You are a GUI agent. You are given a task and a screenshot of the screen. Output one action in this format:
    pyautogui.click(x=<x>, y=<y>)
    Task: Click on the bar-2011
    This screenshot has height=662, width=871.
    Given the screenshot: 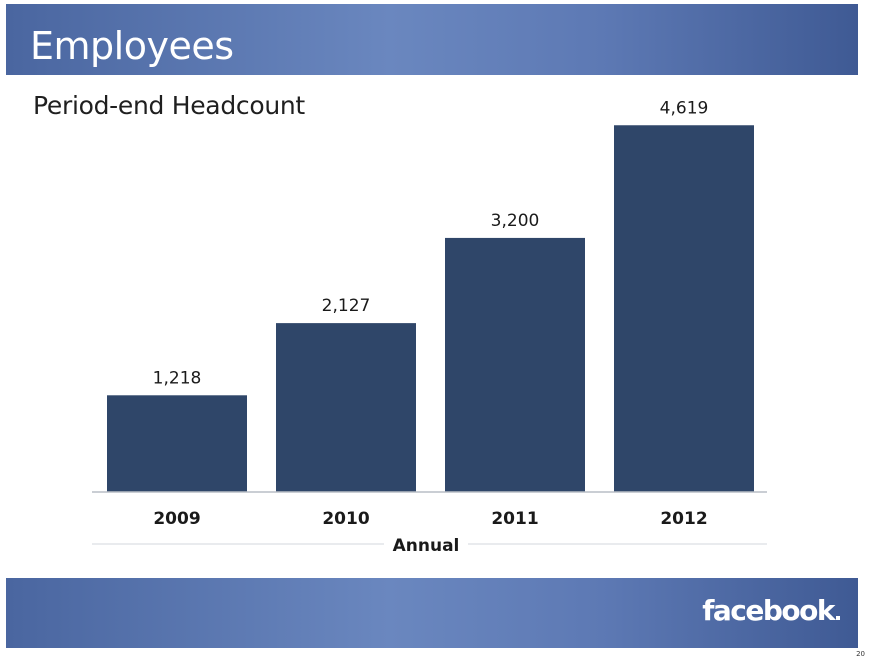 What is the action you would take?
    pyautogui.click(x=515, y=364)
    